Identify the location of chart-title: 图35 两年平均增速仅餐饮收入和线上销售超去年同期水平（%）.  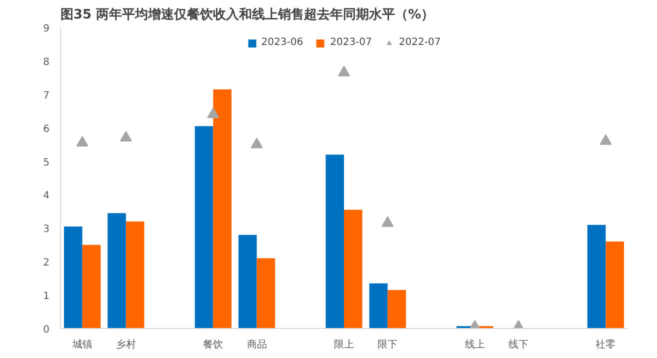
(247, 14).